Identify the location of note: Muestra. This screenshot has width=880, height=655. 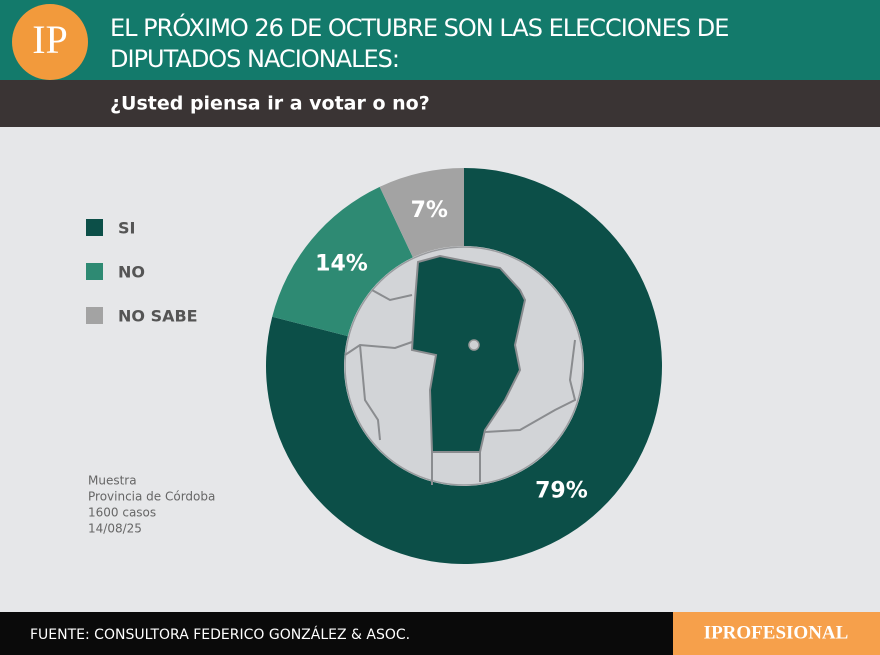
(112, 481).